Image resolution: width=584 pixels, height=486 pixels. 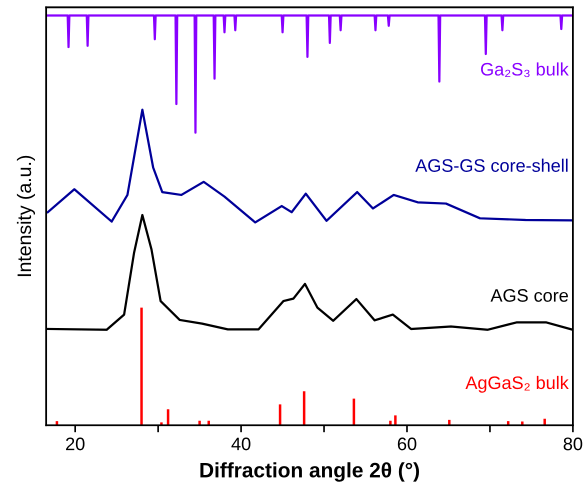 What do you see at coordinates (517, 384) in the screenshot?
I see `series-label: AgGaS₂ bulk` at bounding box center [517, 384].